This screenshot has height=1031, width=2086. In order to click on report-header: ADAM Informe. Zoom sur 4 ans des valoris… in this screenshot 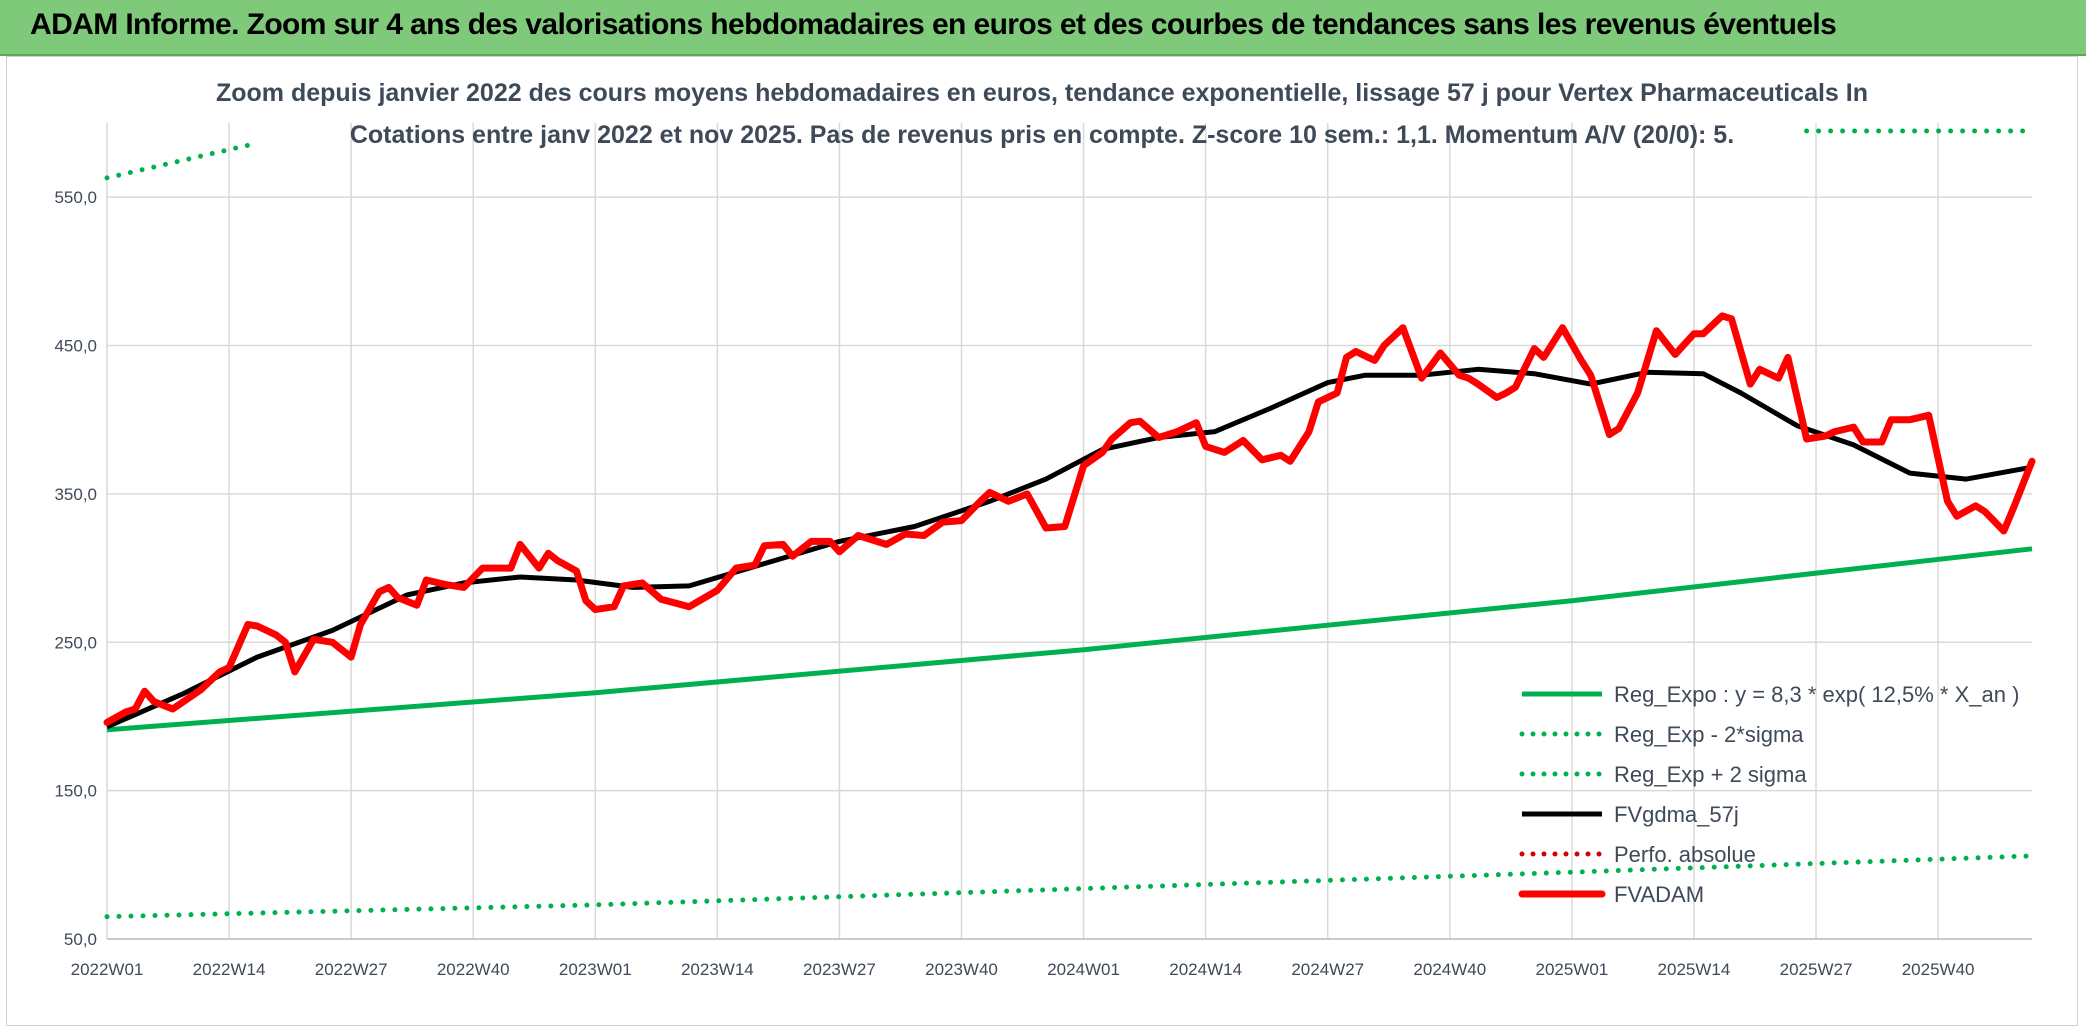, I will do `click(1043, 28)`.